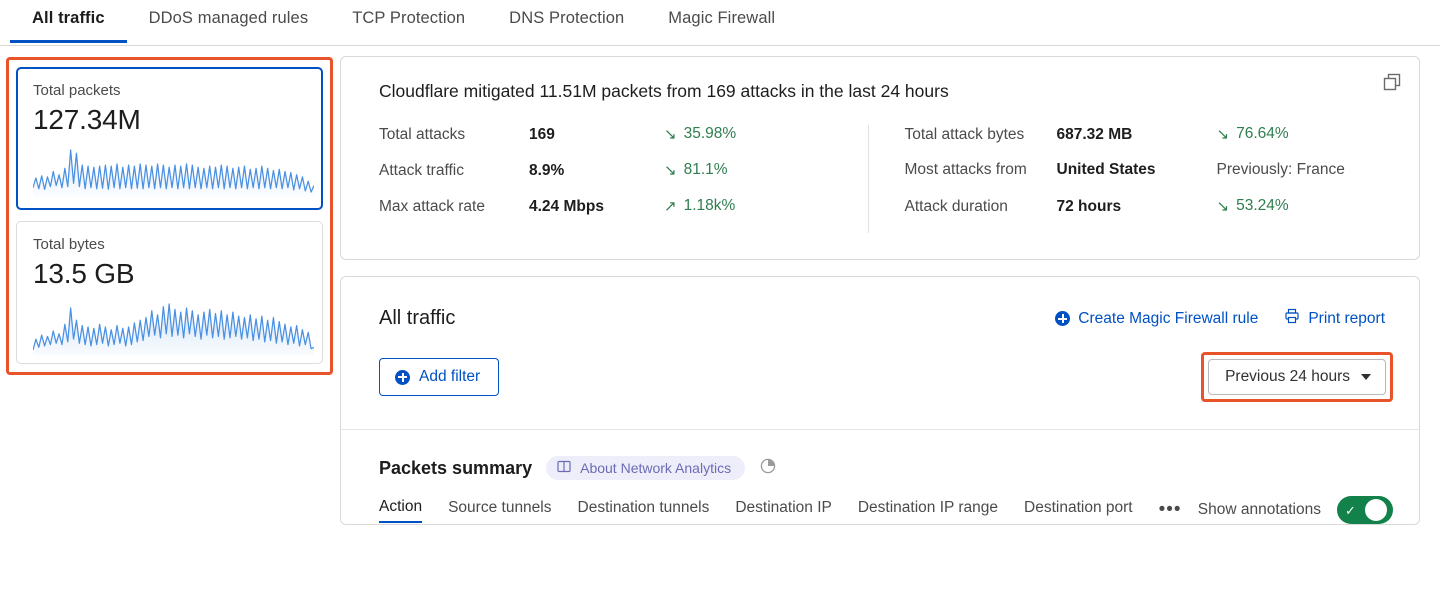  What do you see at coordinates (1287, 376) in the screenshot?
I see `time-range-value: Previous 24 hours` at bounding box center [1287, 376].